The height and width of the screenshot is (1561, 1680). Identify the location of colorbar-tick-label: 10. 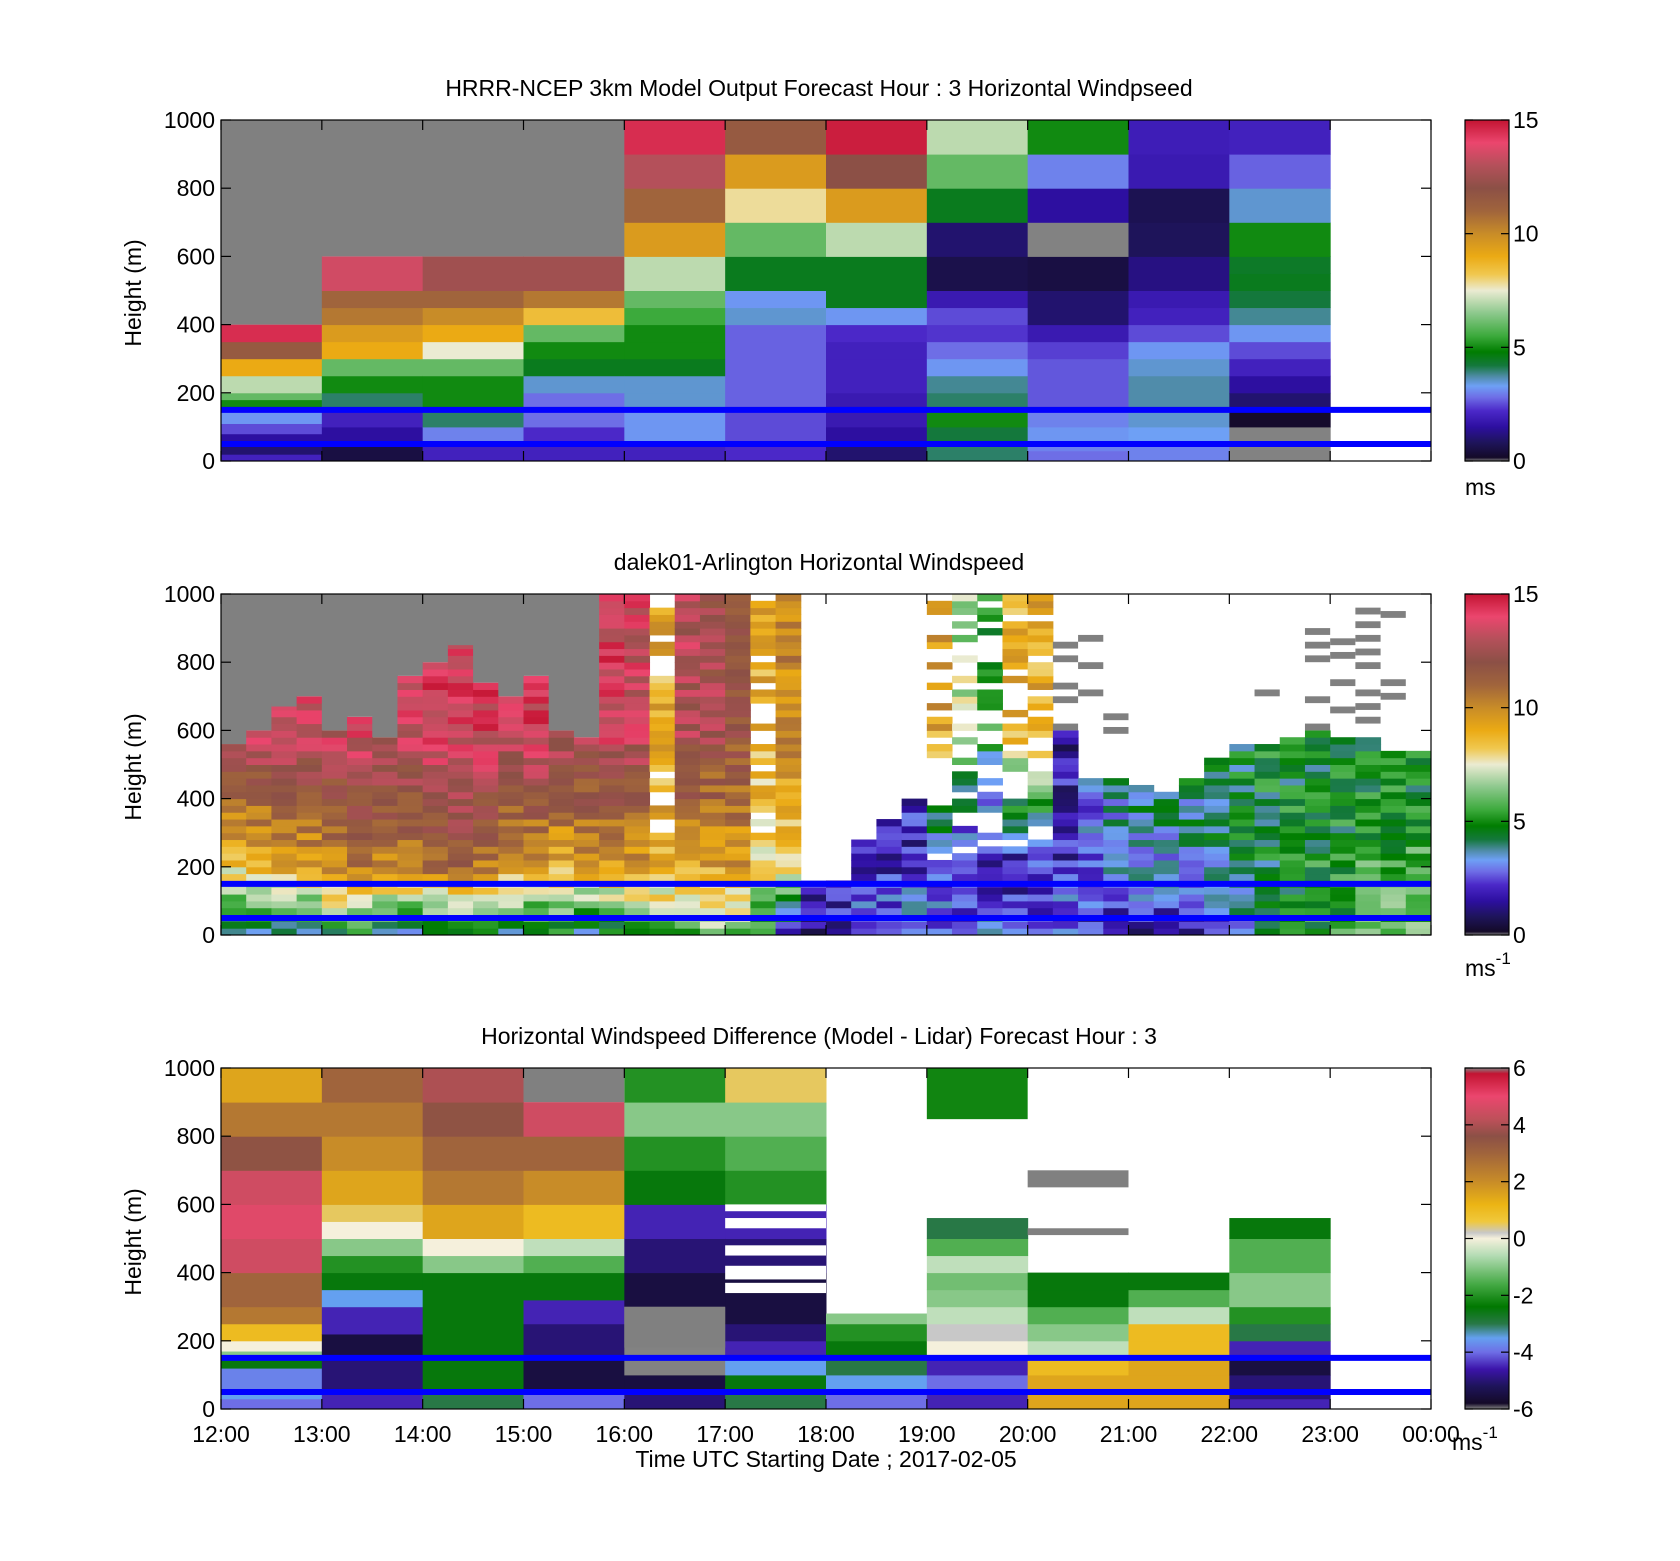
(1526, 234).